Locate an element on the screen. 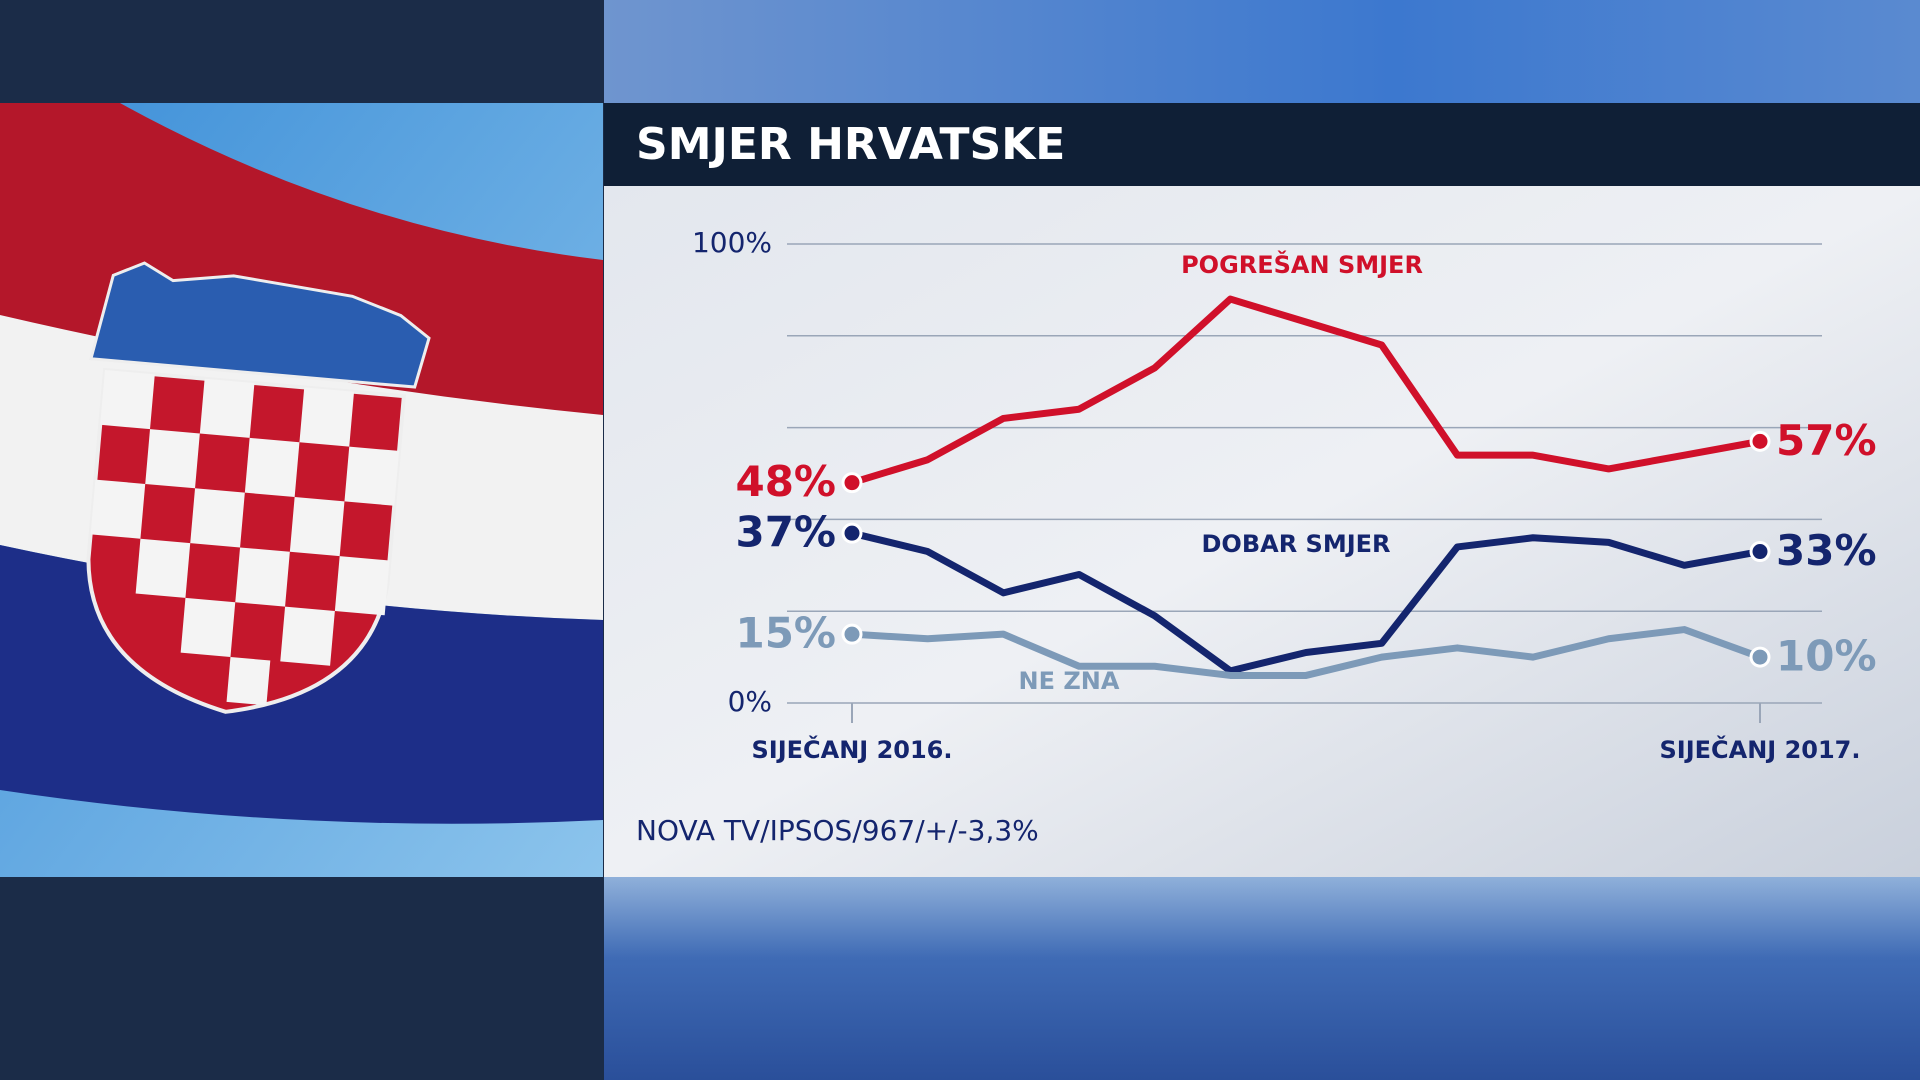  value-label: 15% is located at coordinates (785, 633).